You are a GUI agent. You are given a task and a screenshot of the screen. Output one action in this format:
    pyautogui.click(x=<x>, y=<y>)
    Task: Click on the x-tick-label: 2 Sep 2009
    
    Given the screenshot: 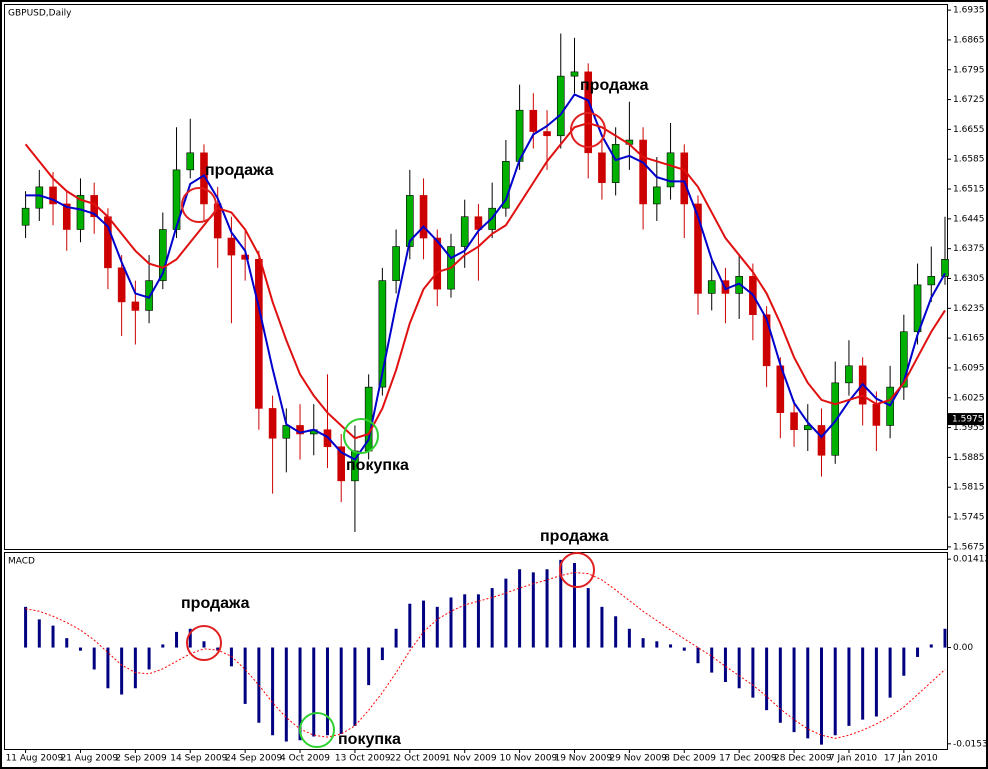 What is the action you would take?
    pyautogui.click(x=141, y=759)
    